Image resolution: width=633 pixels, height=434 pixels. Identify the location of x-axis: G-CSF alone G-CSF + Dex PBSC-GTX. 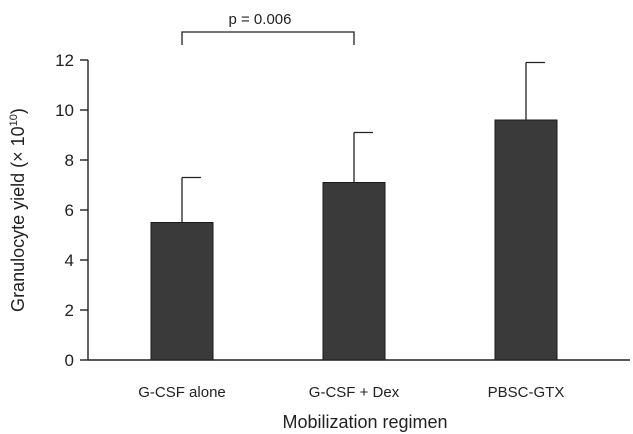
(359, 380).